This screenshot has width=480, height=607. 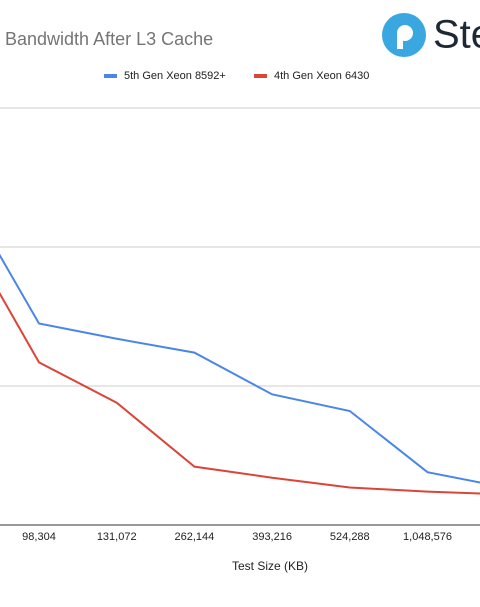 What do you see at coordinates (39, 537) in the screenshot?
I see `x-tick-label: 98,304` at bounding box center [39, 537].